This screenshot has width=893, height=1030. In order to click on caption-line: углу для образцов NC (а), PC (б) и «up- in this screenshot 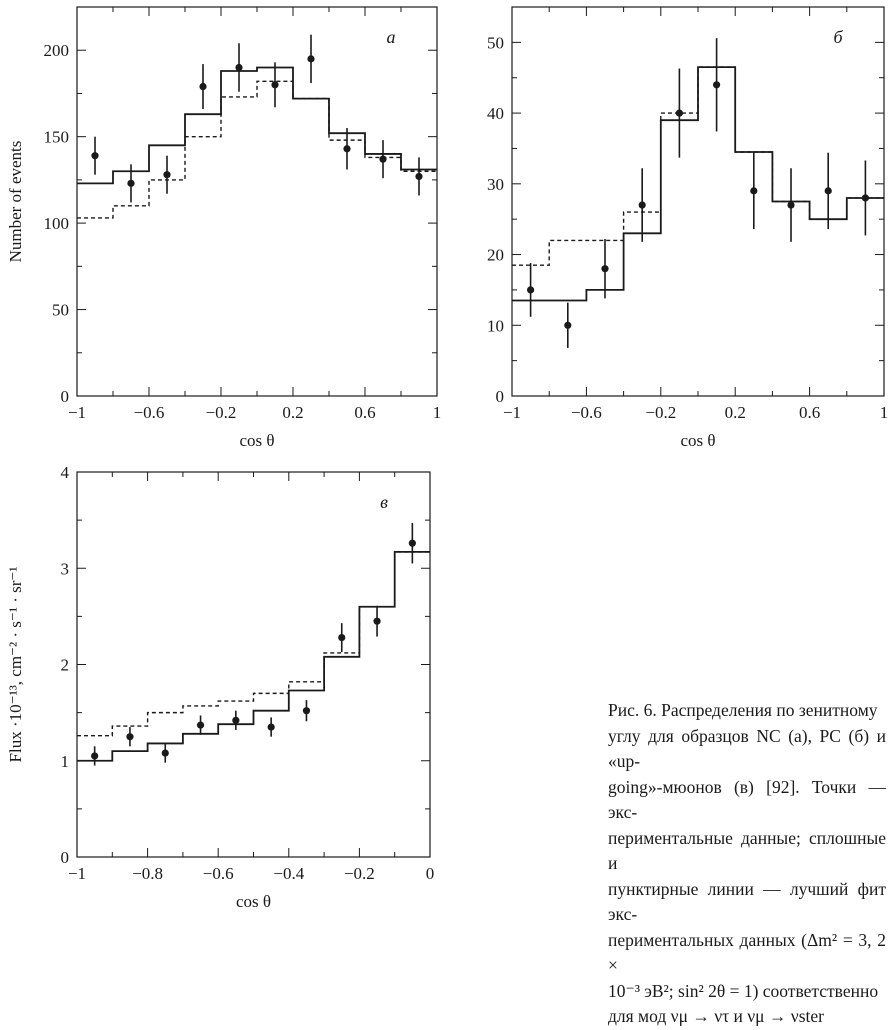, I will do `click(747, 748)`.